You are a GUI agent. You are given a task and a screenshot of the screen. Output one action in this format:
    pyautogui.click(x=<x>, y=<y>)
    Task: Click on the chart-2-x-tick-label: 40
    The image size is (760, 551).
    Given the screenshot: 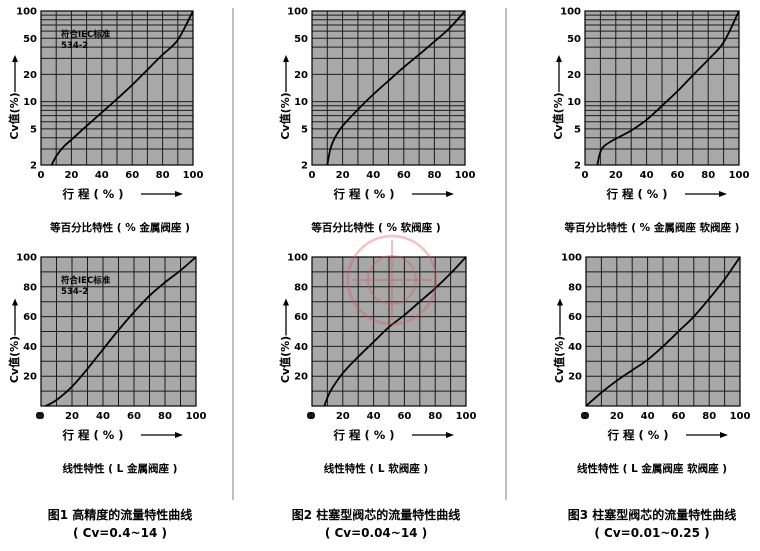 What is the action you would take?
    pyautogui.click(x=373, y=175)
    